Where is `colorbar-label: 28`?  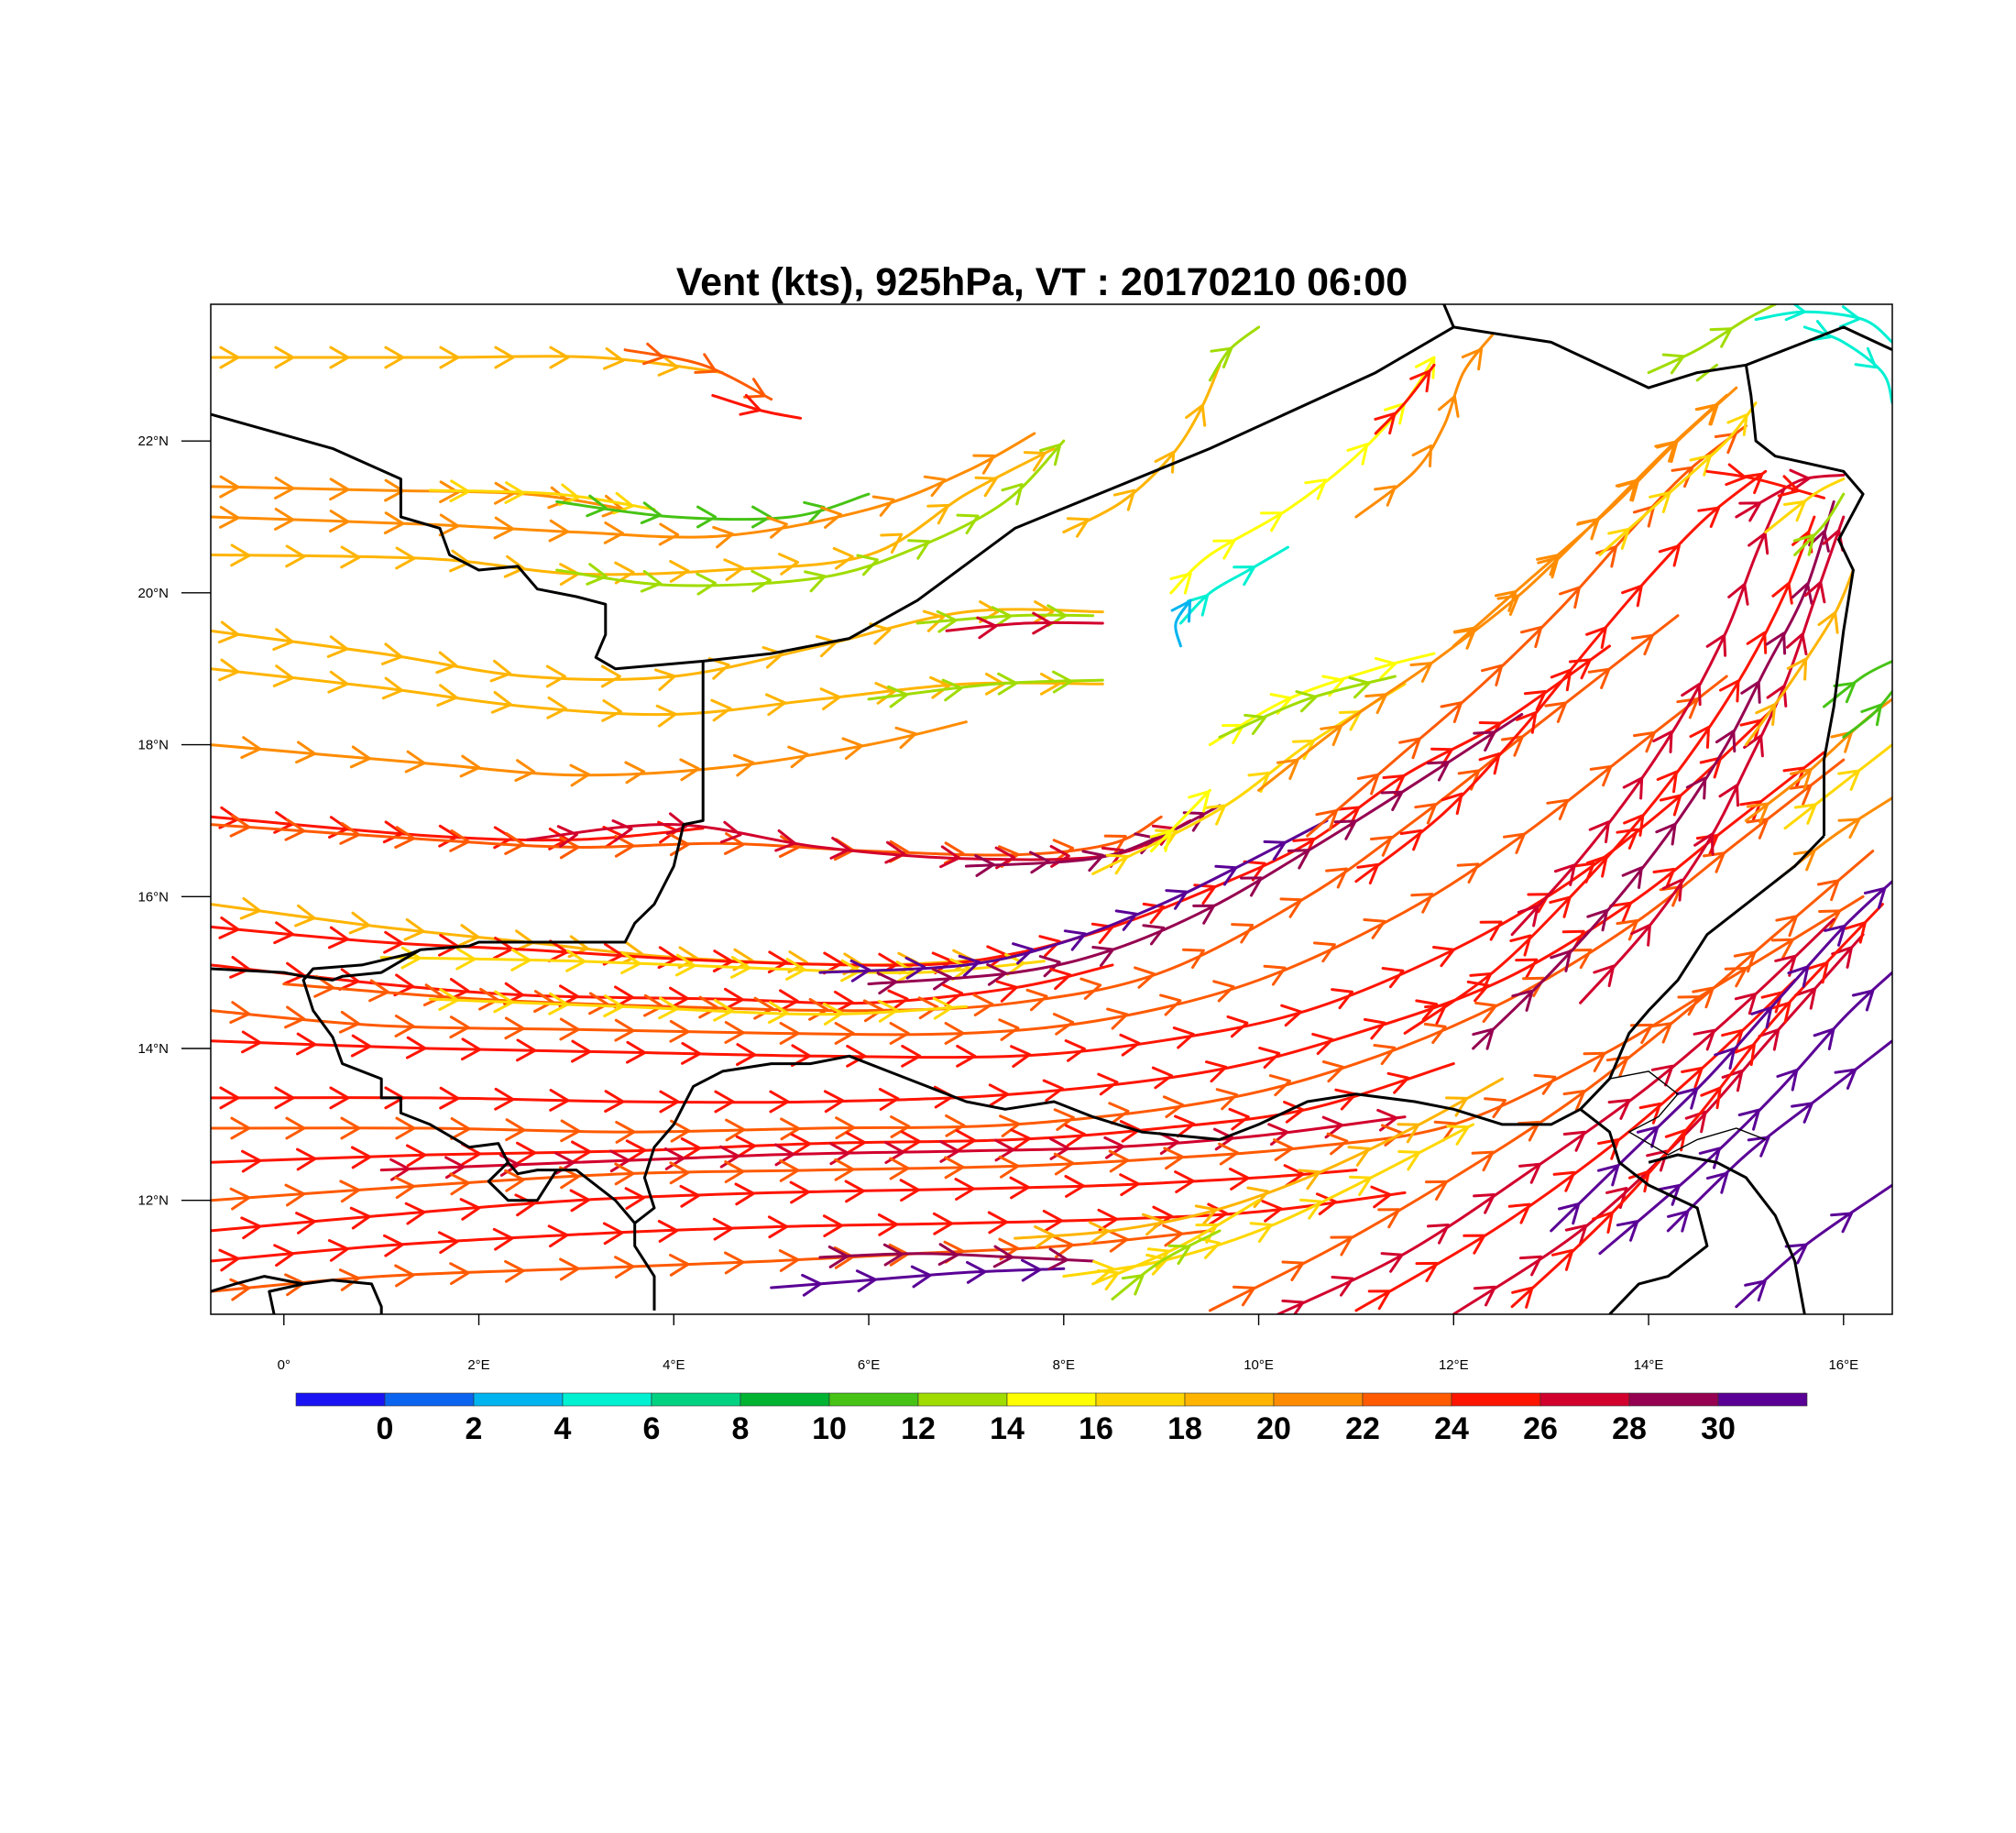 colorbar-label: 28 is located at coordinates (1629, 1428).